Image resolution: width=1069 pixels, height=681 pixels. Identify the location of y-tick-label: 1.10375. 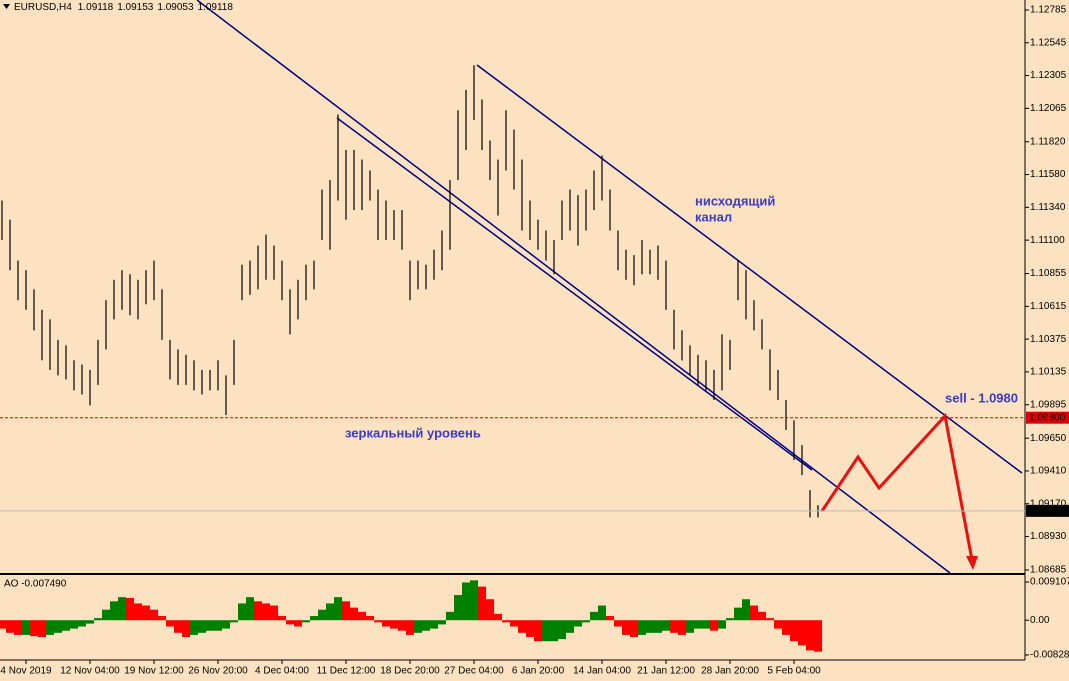
(1048, 339).